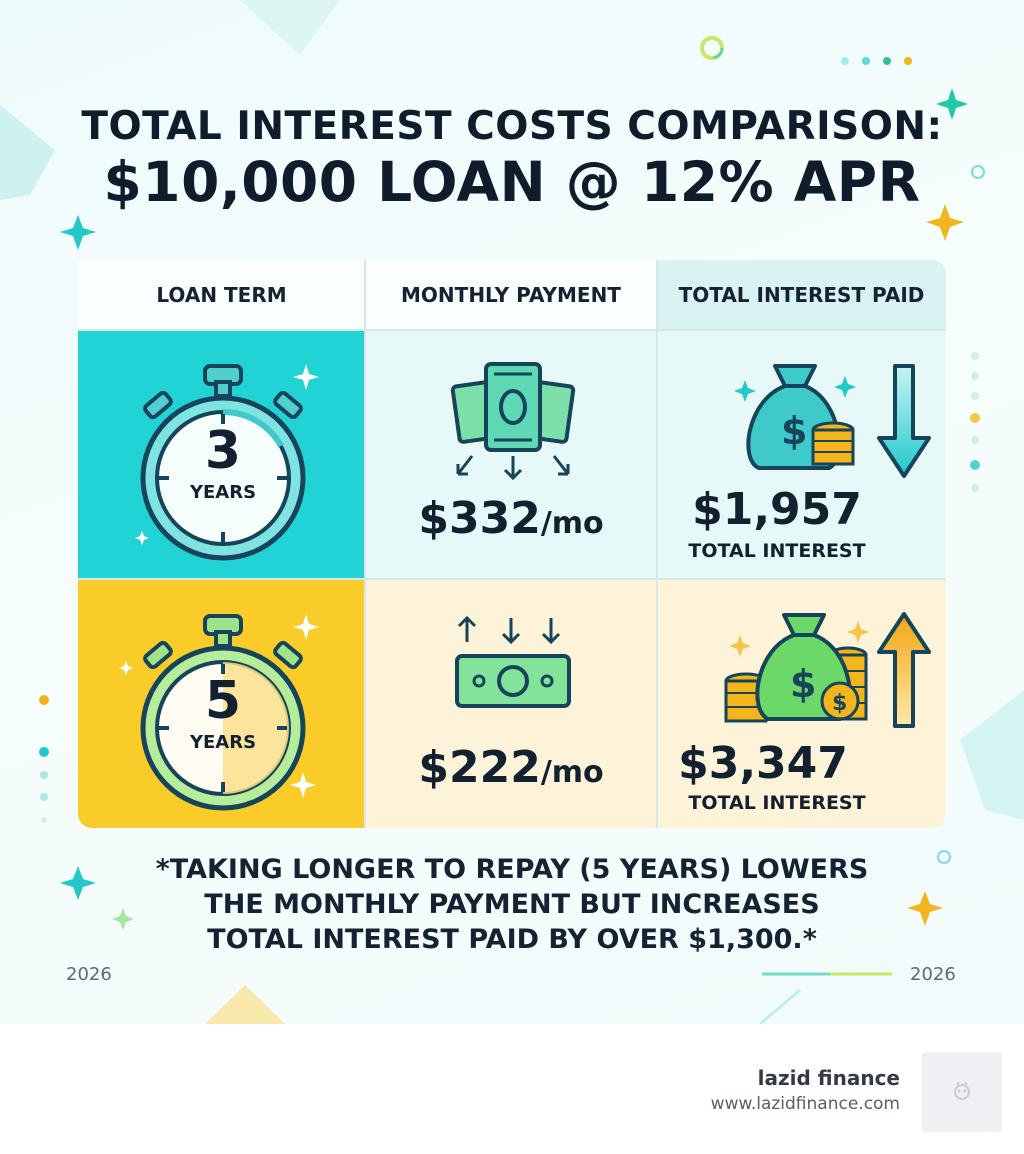 The height and width of the screenshot is (1154, 1024). I want to click on row-2-interest-amount: $3,347, so click(763, 763).